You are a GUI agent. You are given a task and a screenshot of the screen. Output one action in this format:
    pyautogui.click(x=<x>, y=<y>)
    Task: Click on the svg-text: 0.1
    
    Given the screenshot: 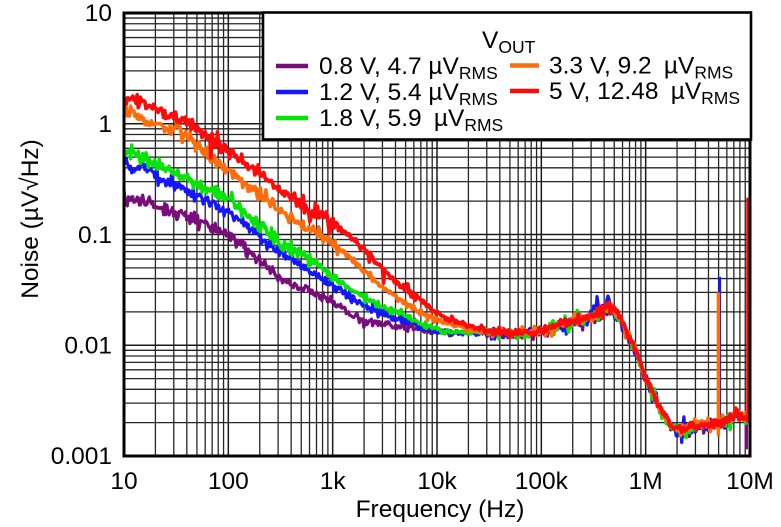 What is the action you would take?
    pyautogui.click(x=95, y=235)
    